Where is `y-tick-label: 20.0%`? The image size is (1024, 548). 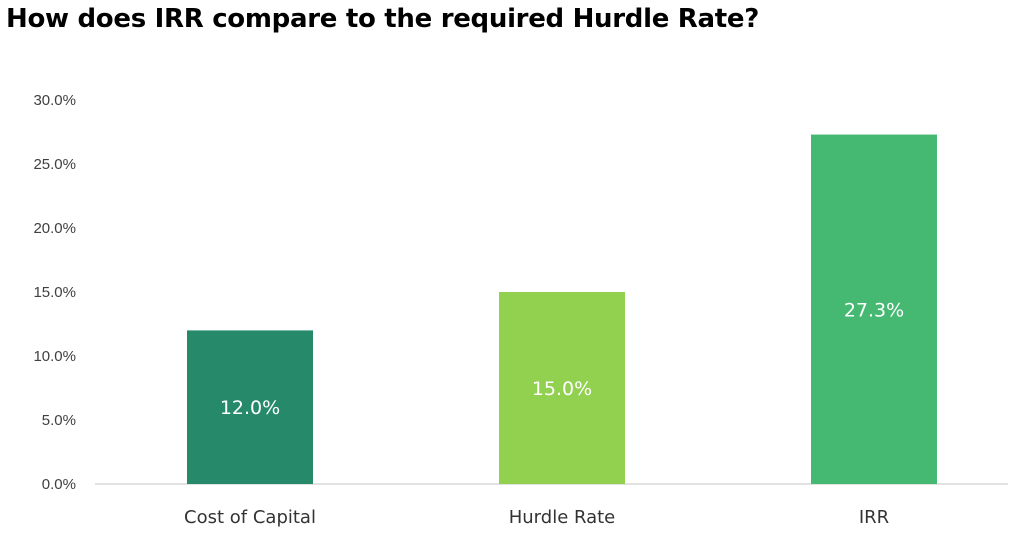 y-tick-label: 20.0% is located at coordinates (54, 228).